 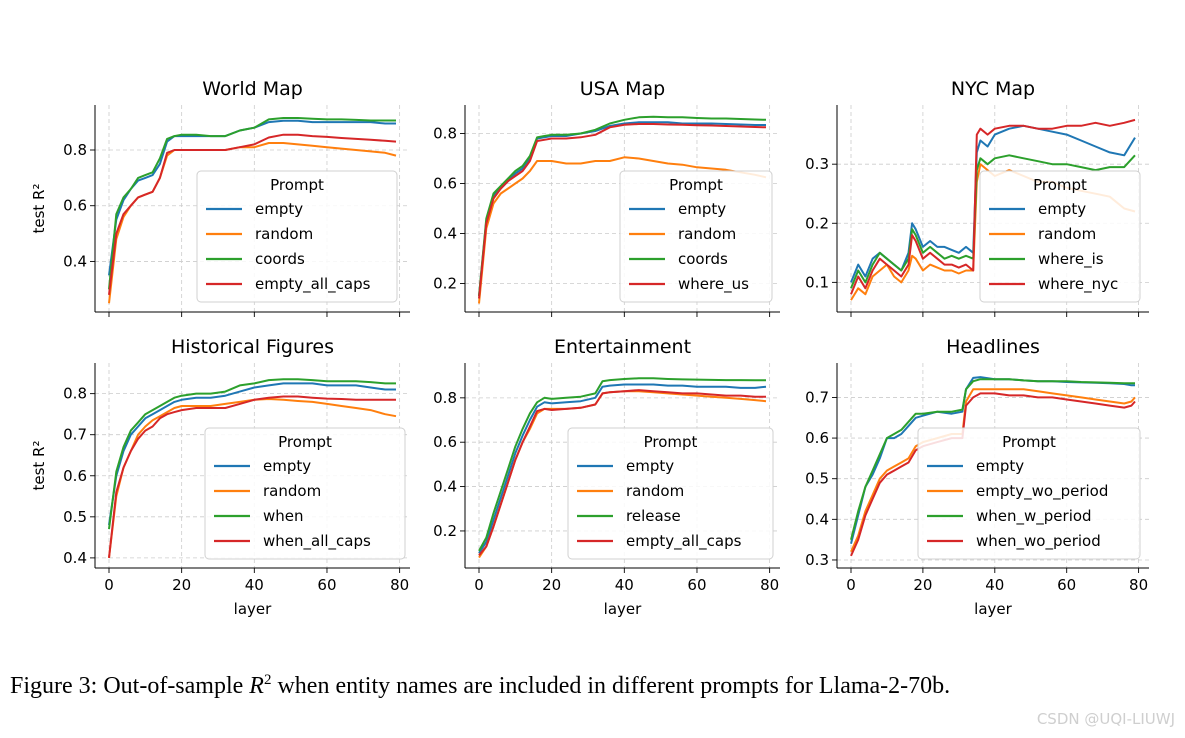 What do you see at coordinates (817, 282) in the screenshot?
I see `y-tick-label: 0.1` at bounding box center [817, 282].